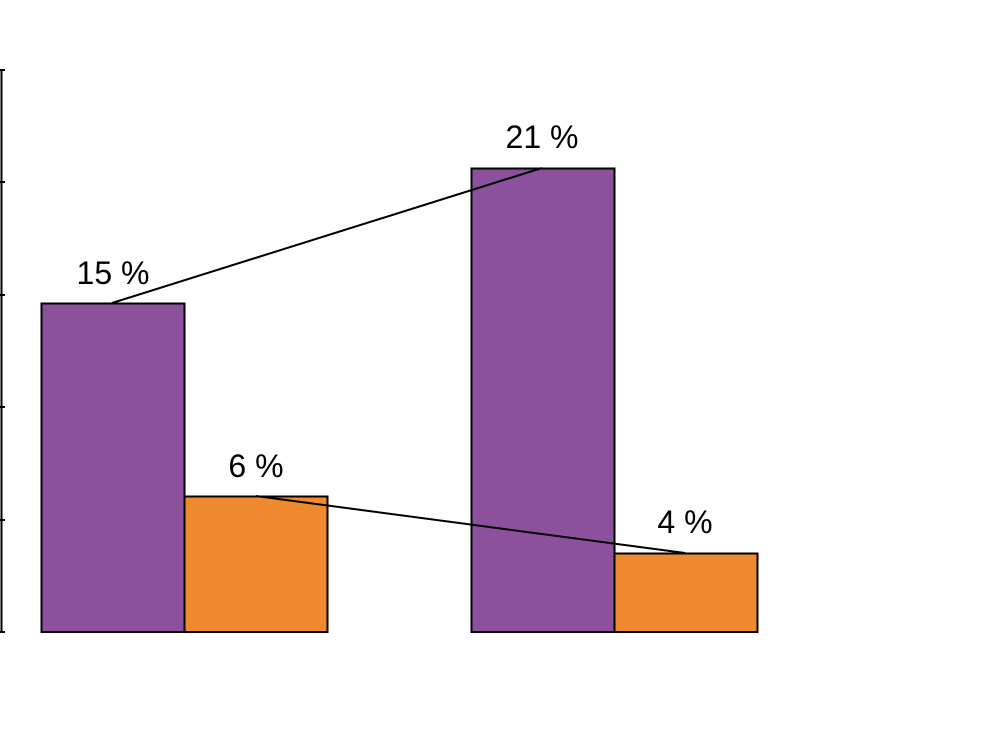 This screenshot has height=750, width=1000. I want to click on value-label-b2: 4 %, so click(684, 522).